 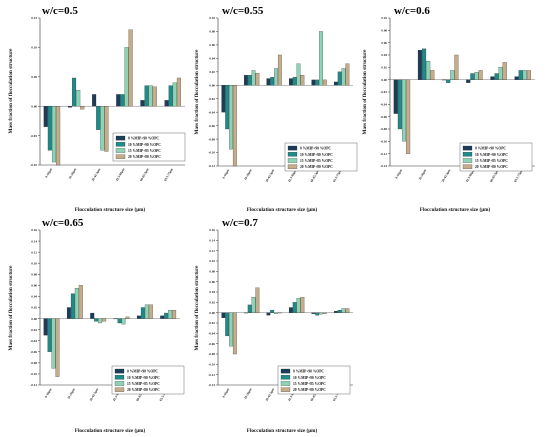 What do you see at coordinates (34, 230) in the screenshot?
I see `y-tick-label: 0.16` at bounding box center [34, 230].